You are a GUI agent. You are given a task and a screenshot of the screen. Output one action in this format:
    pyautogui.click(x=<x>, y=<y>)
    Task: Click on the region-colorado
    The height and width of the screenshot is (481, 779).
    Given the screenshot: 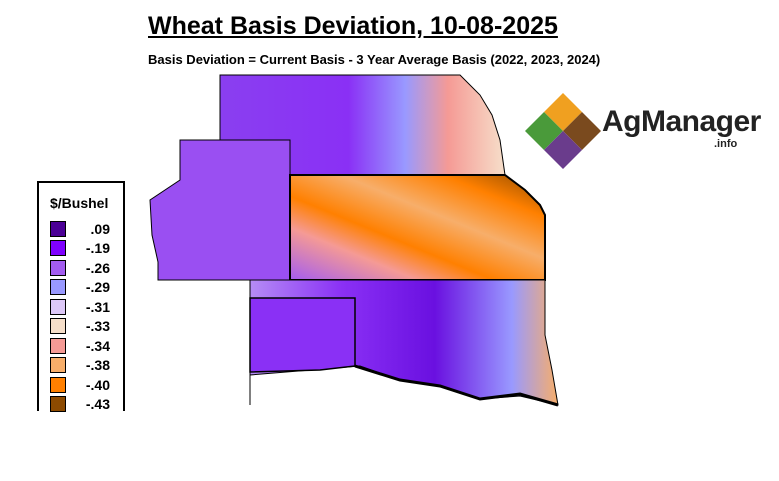 What is the action you would take?
    pyautogui.click(x=220, y=210)
    